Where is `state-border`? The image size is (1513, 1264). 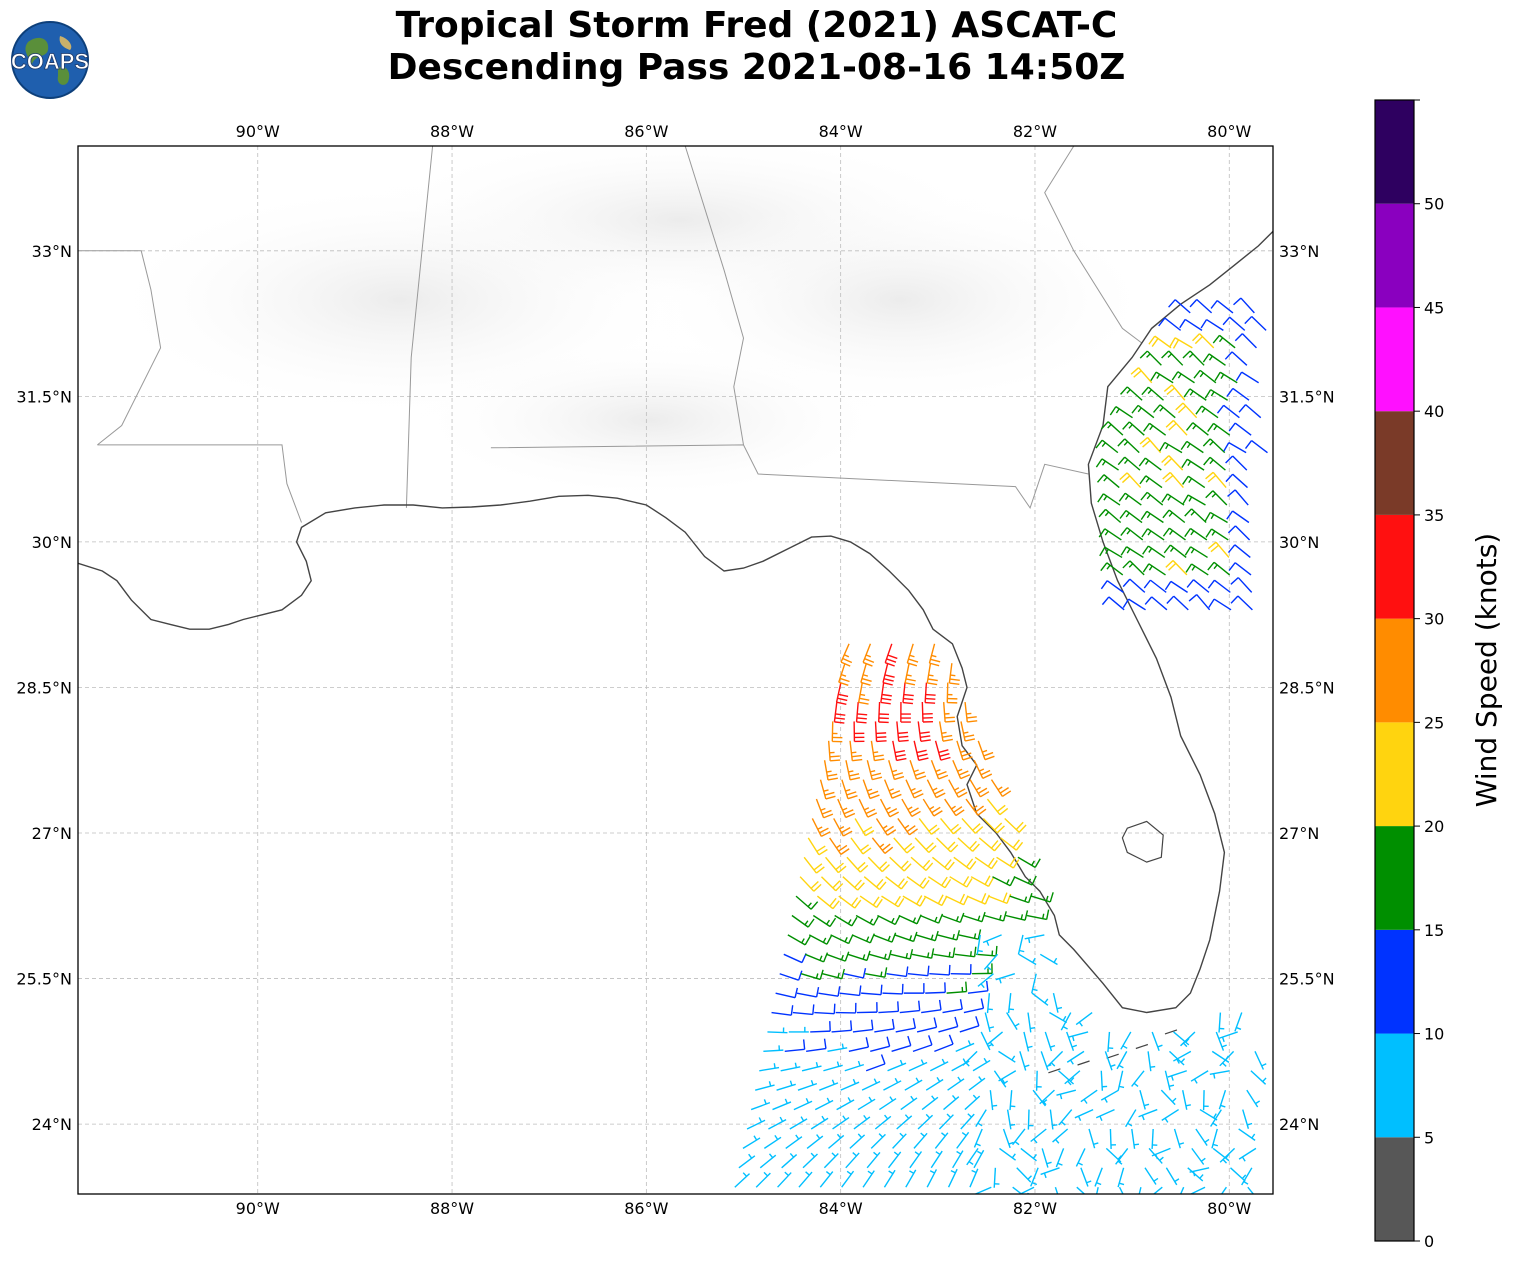 state-border is located at coordinates (714, 295).